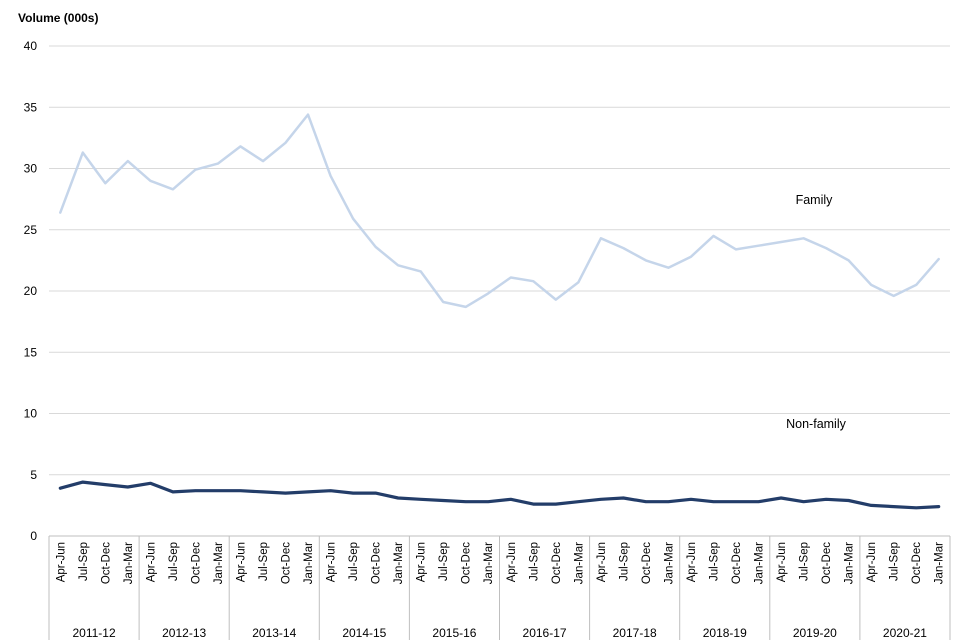 Image resolution: width=960 pixels, height=640 pixels. I want to click on y-tick-label: 10, so click(31, 414).